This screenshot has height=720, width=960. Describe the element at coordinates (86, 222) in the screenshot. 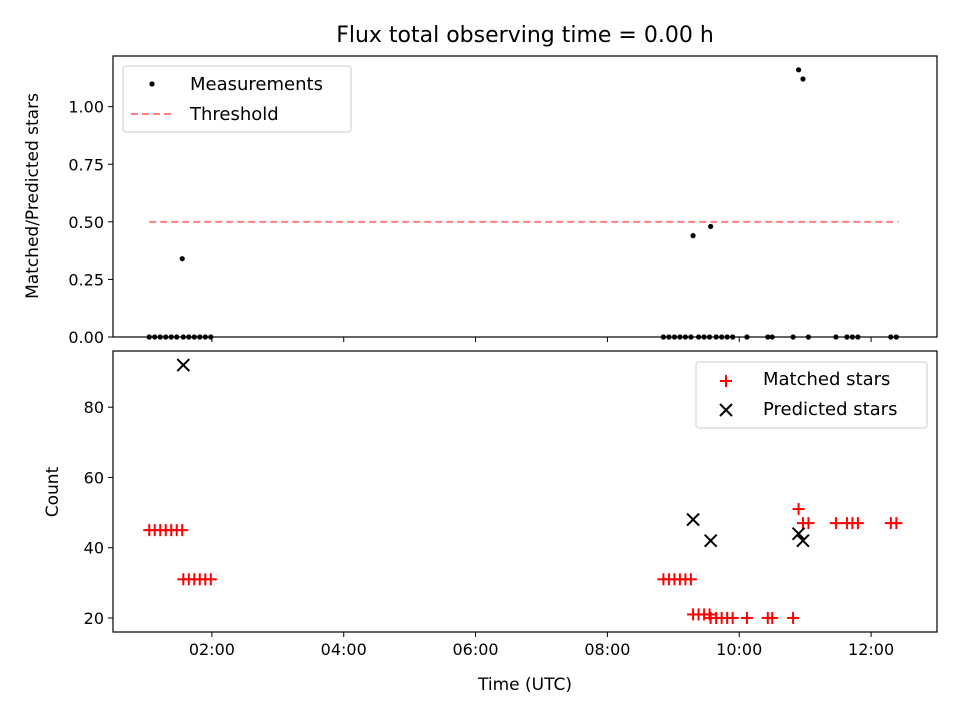

I see `top-ytick-label: 0.50` at that location.